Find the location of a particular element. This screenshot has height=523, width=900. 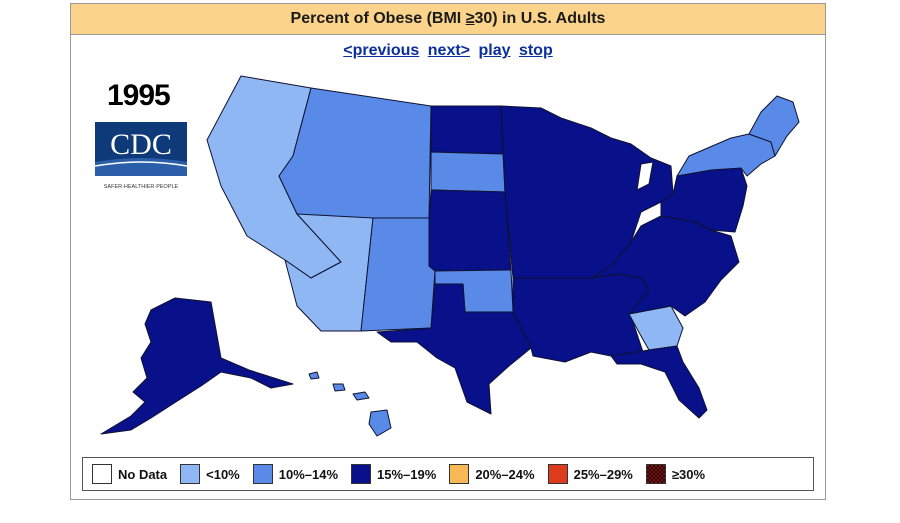

title-suffix: 30) in U.S. Adults is located at coordinates (540, 18).